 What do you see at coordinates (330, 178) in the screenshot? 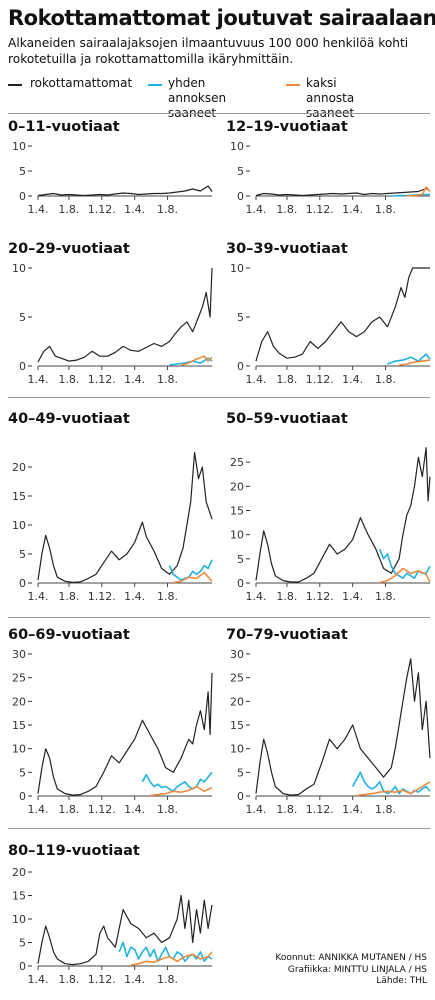
I see `chart-12-19: 0 5 10 1.4. 1.8. 1.12. 1.4. 1.8.` at bounding box center [330, 178].